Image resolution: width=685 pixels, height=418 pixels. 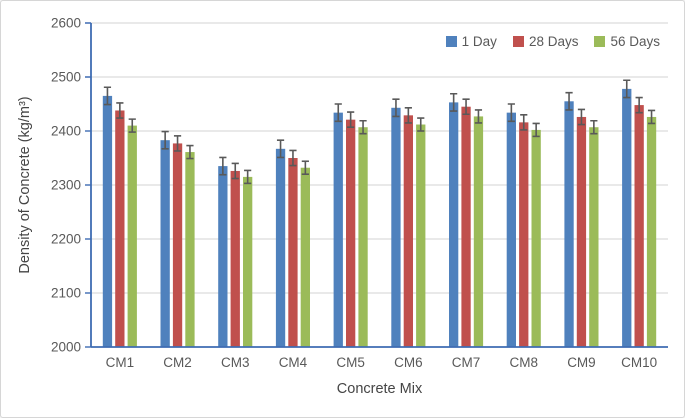 I want to click on bar-CM7-56-days, so click(x=478, y=231).